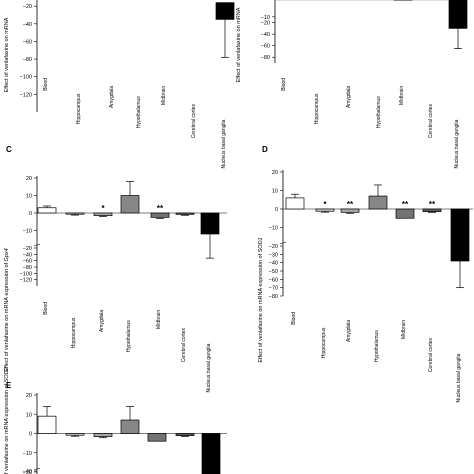 The width and height of the screenshot is (474, 474). I want to click on y-tick-label-d: −50, so click(273, 272).